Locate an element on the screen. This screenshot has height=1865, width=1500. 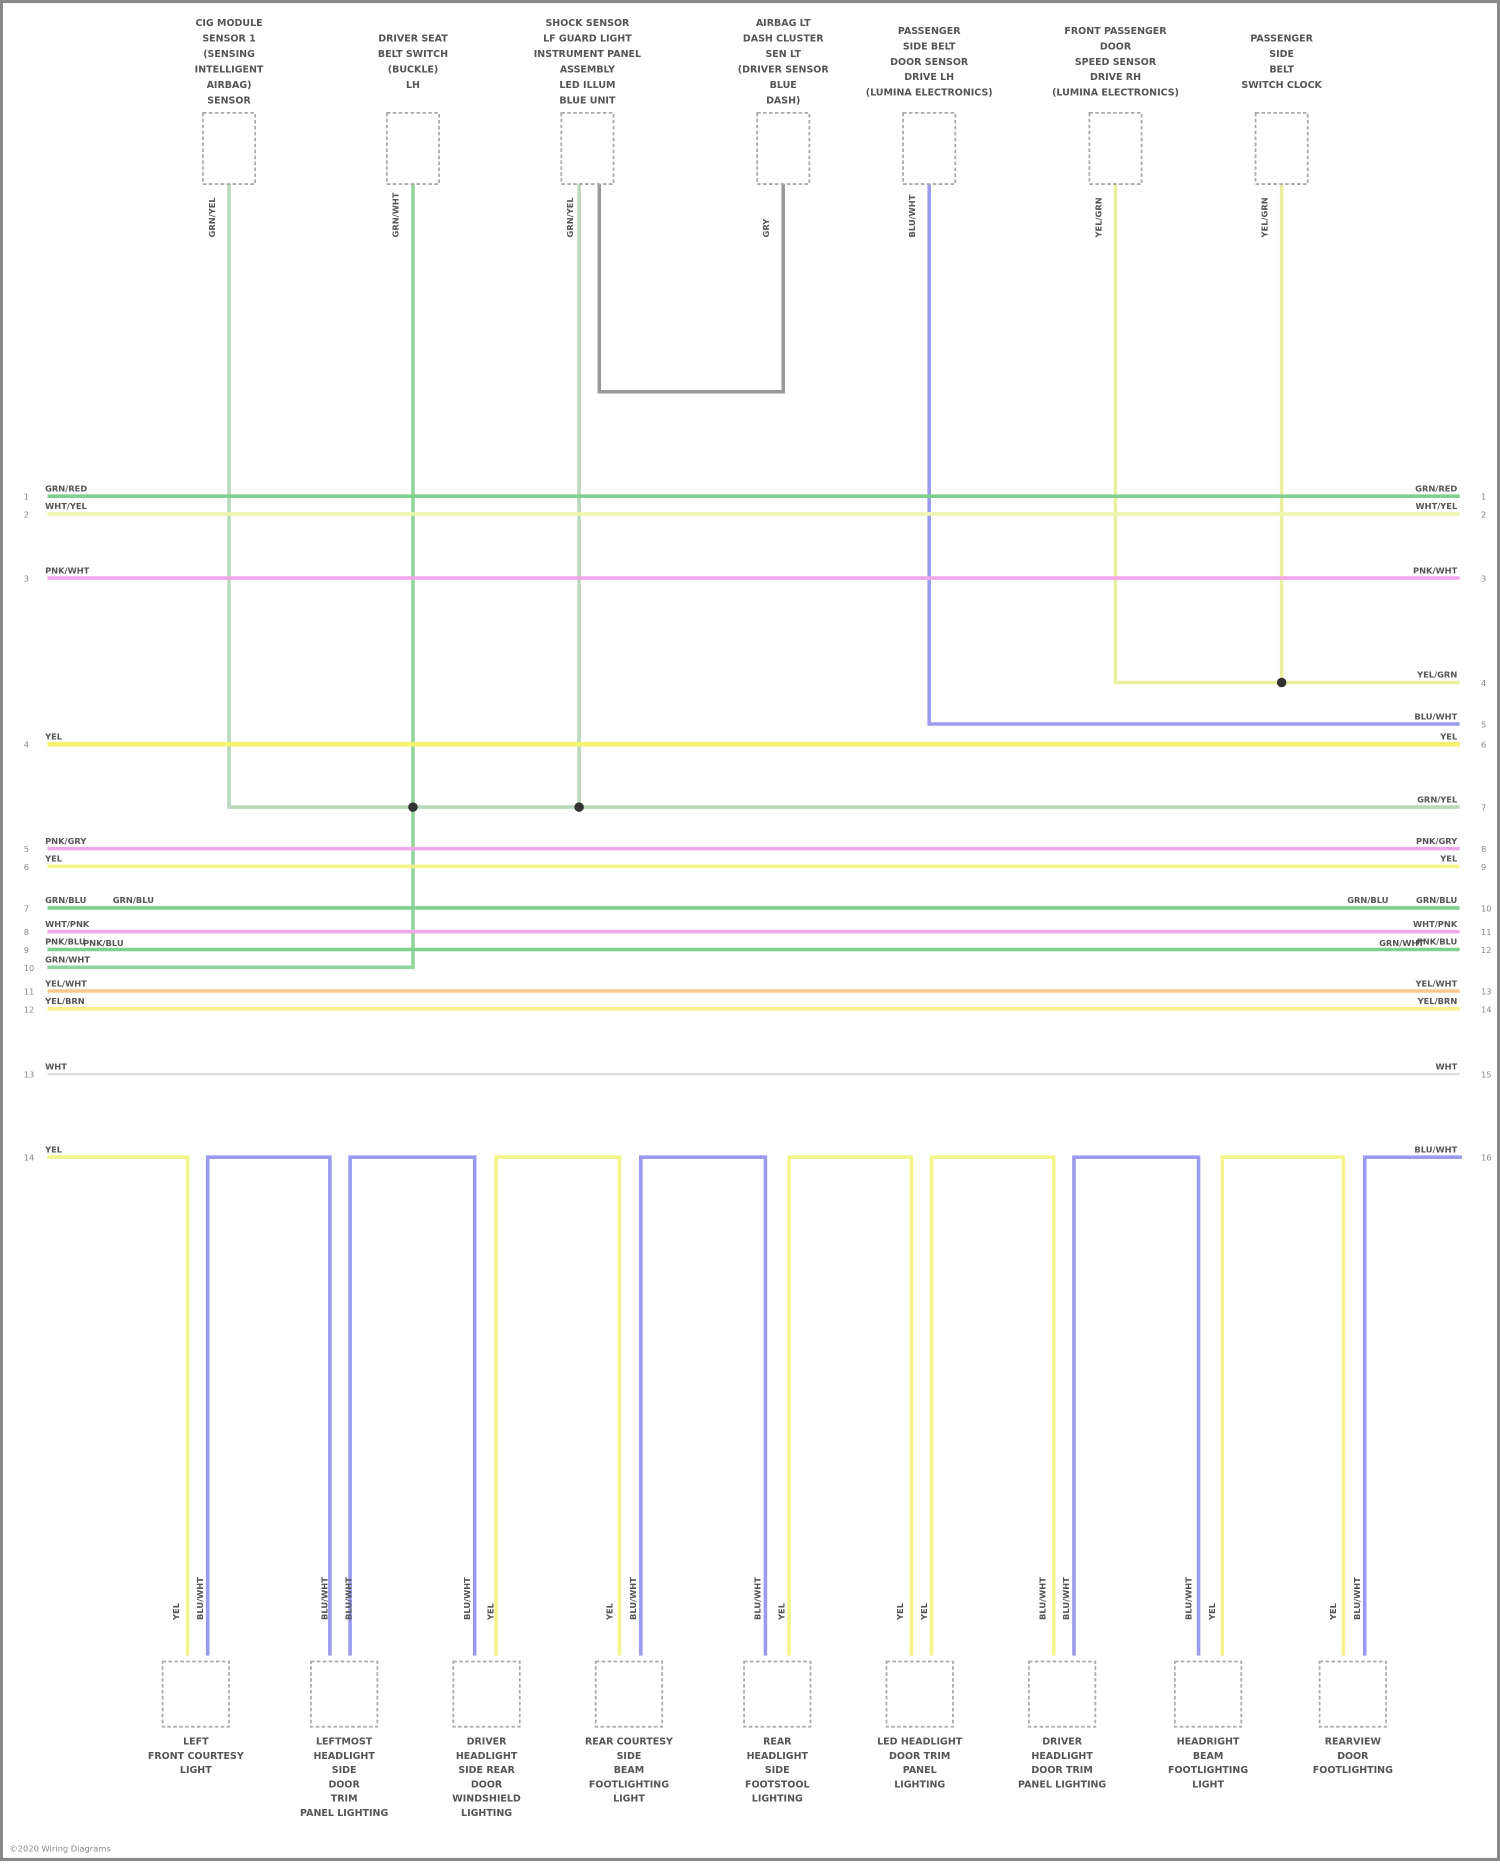
component-label: SHOCK SENSOR is located at coordinates (587, 23).